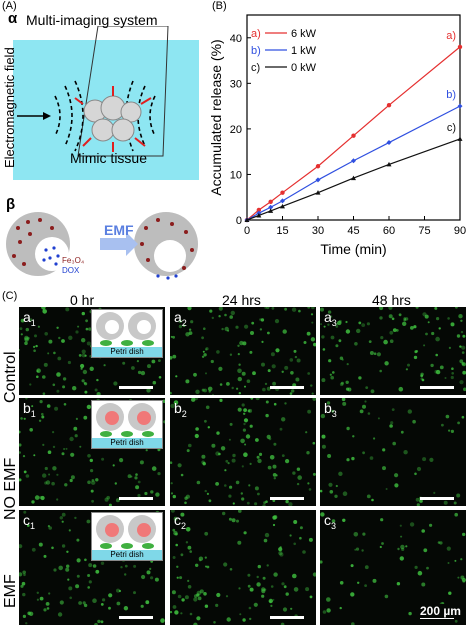 Image resolution: width=474 pixels, height=626 pixels. I want to click on dox-label: DOX, so click(71, 270).